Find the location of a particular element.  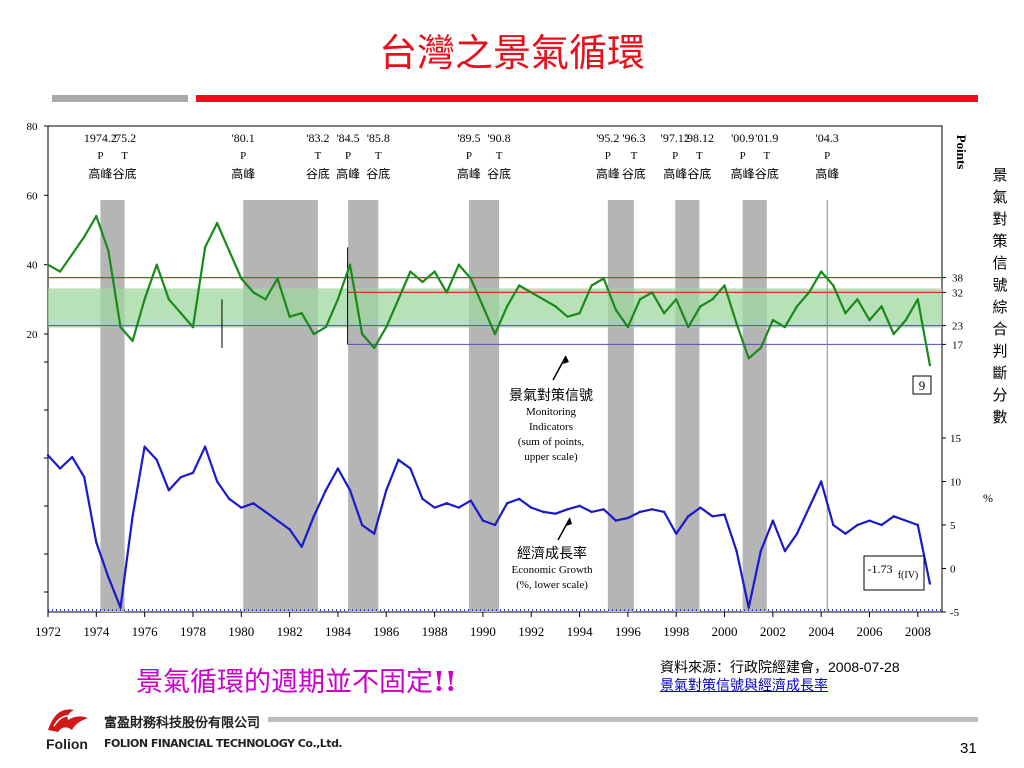

latest-signal-value: 9 is located at coordinates (922, 385).